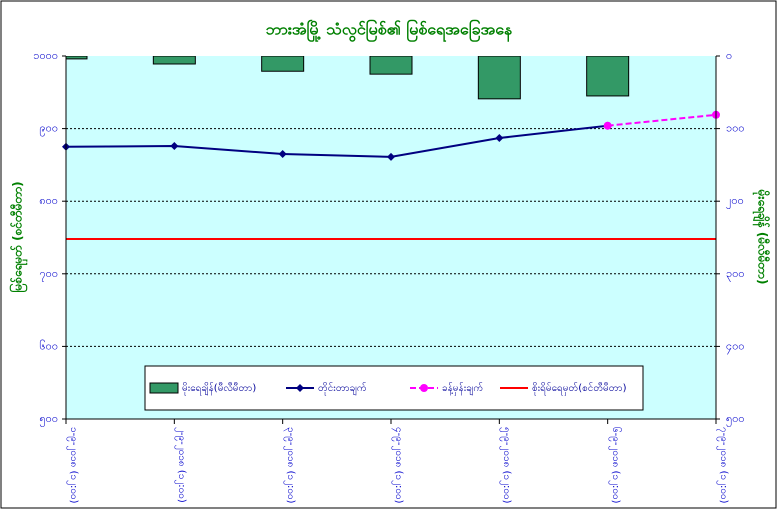  I want to click on legend-label: စိုးရိမ်ရေမှတ်(စင်တီမီတာ), so click(579, 388).